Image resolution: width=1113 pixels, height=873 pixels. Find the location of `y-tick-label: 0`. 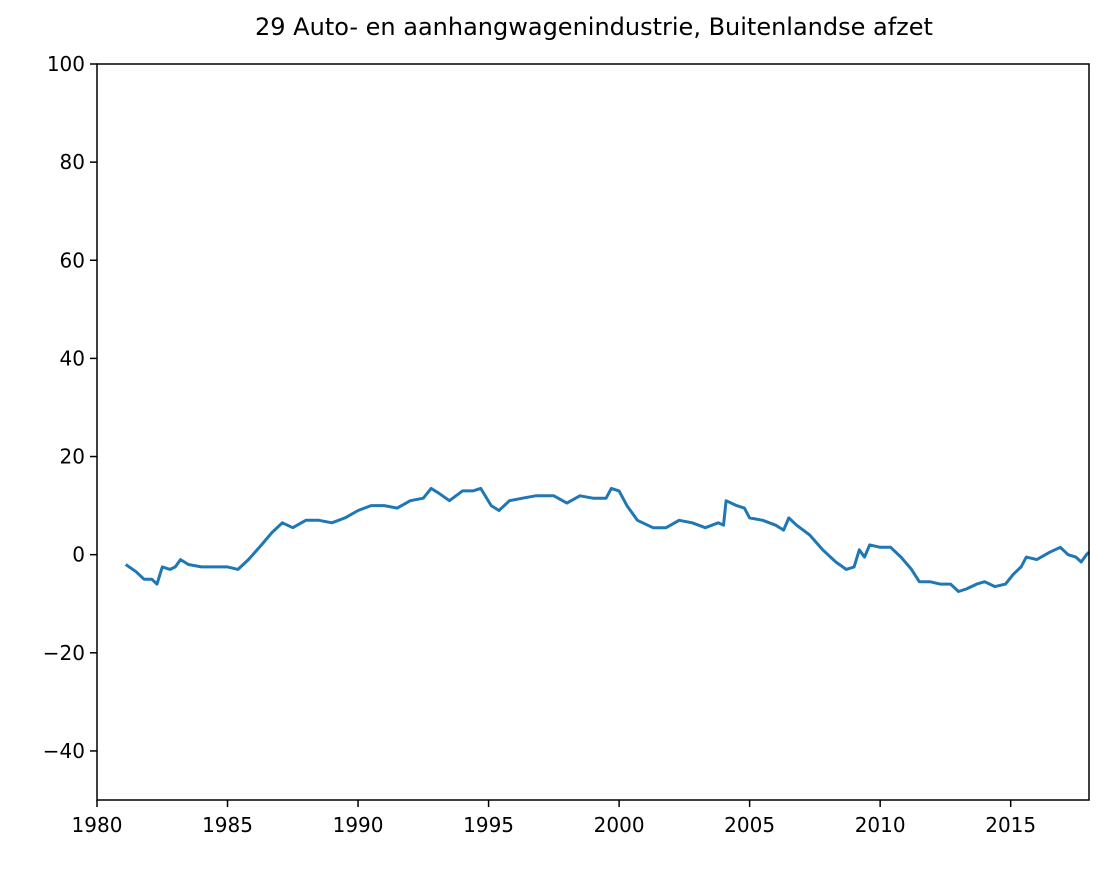

y-tick-label: 0 is located at coordinates (78, 555).